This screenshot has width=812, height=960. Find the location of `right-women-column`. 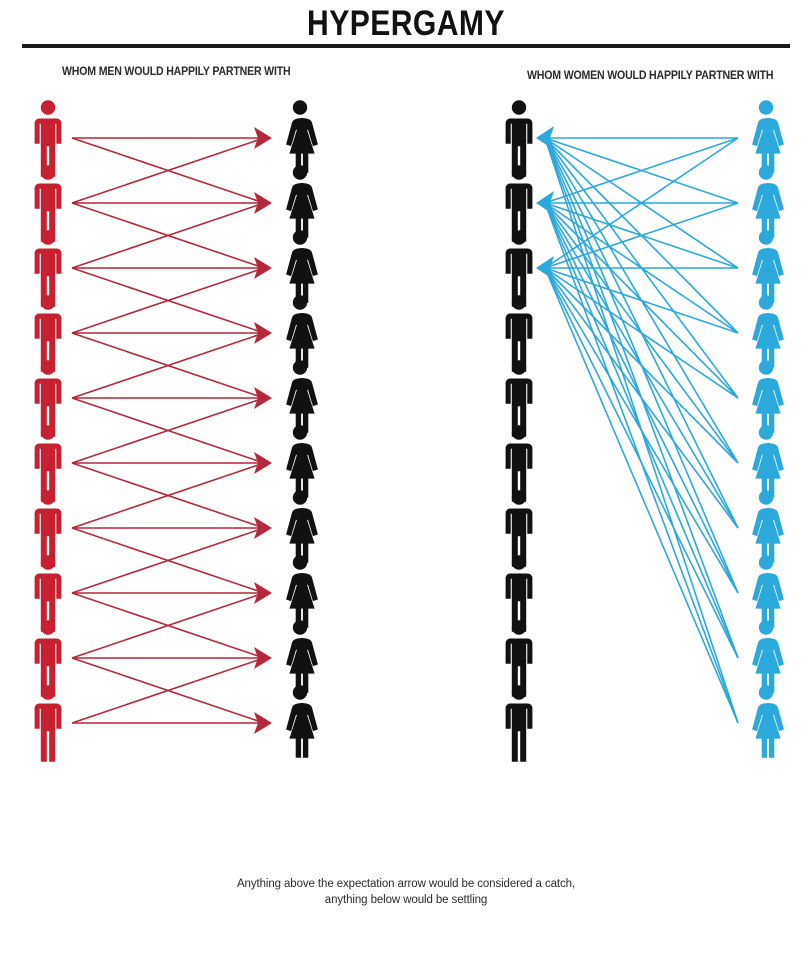

right-women-column is located at coordinates (768, 480).